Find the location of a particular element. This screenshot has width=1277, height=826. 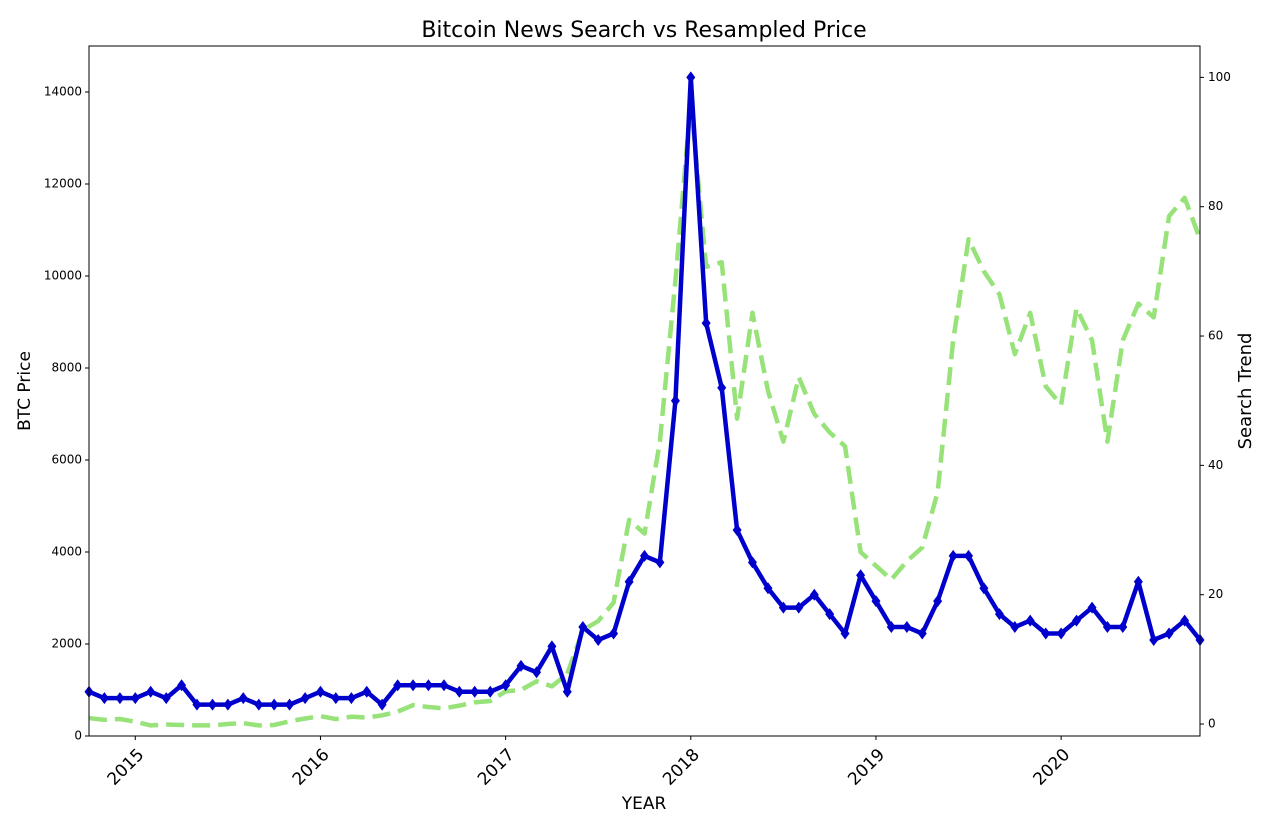

y-tick-label: 10000 is located at coordinates (63, 276).